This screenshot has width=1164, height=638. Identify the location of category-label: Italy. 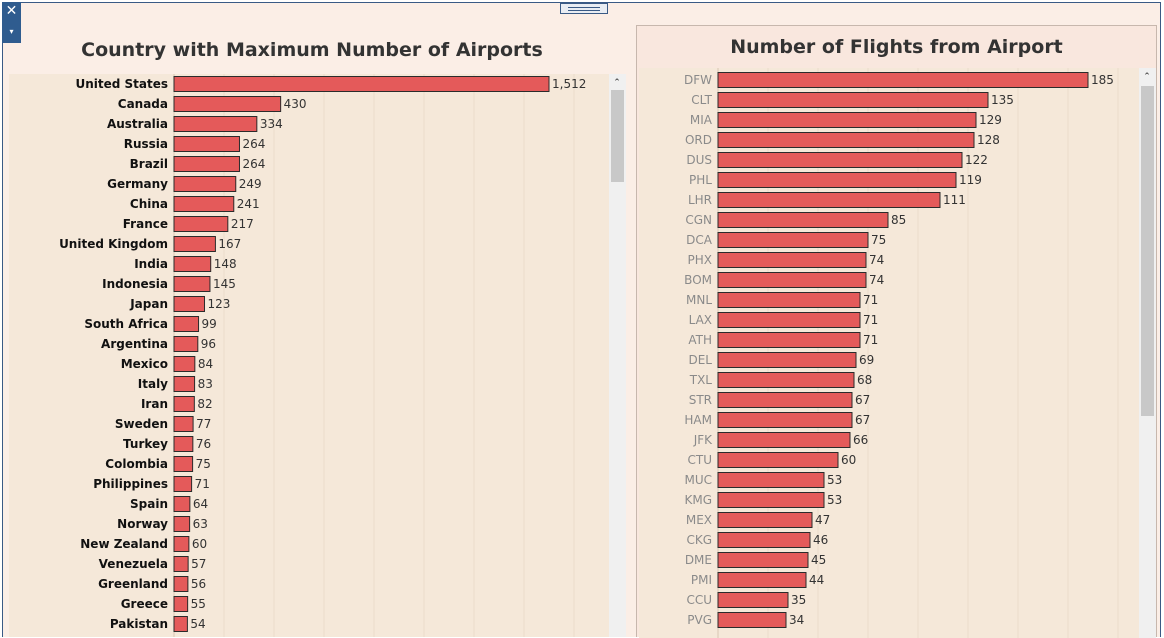
(153, 384).